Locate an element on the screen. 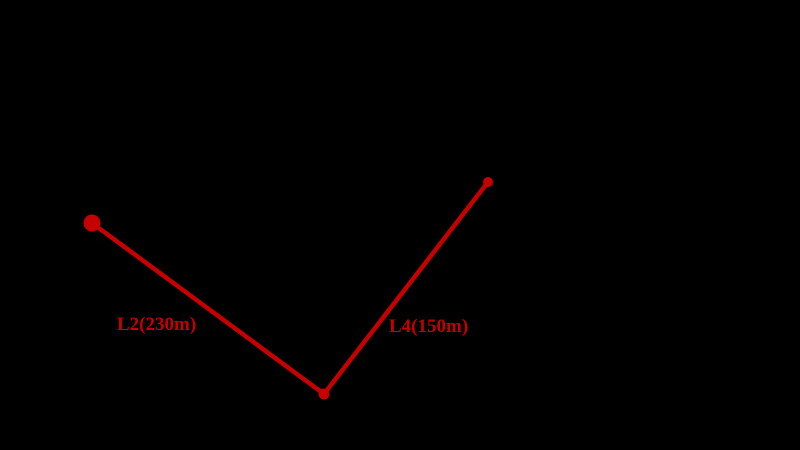 The width and height of the screenshot is (800, 450). segment-label-l4: L4(150m) is located at coordinates (428, 326).